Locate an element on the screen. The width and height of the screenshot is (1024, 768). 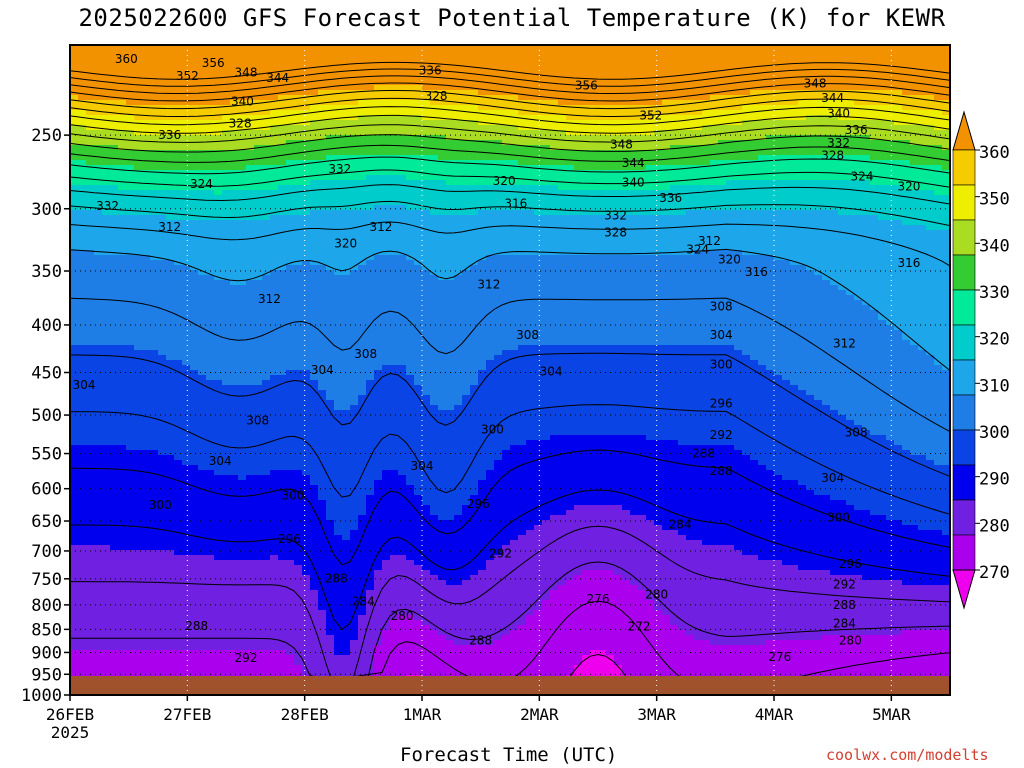
y-tick-label: 950 is located at coordinates (46, 675).